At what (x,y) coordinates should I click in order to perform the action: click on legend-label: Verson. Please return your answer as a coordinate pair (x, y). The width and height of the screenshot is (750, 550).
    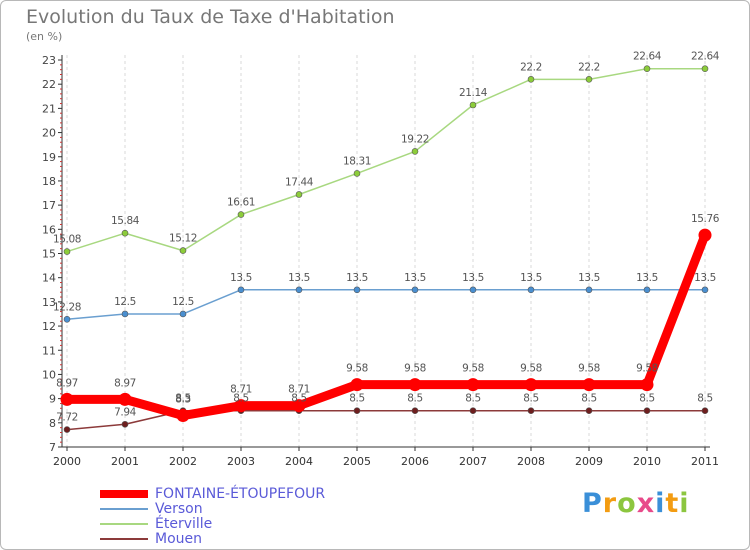
    Looking at the image, I should click on (179, 509).